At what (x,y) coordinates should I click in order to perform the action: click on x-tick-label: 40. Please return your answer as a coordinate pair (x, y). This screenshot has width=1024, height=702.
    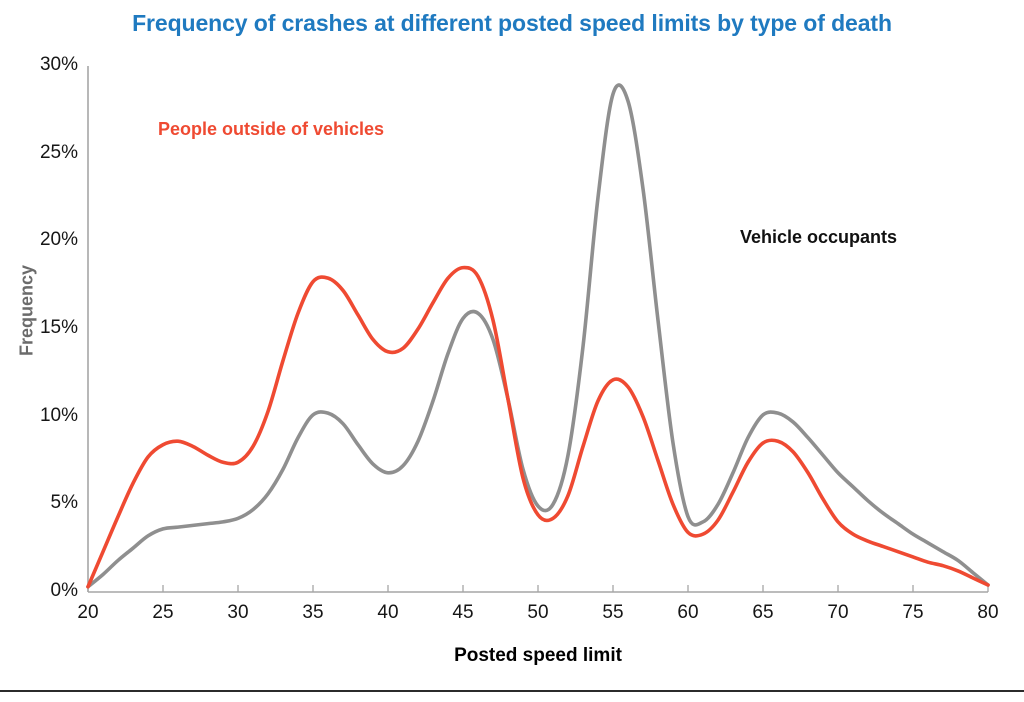
    Looking at the image, I should click on (388, 612).